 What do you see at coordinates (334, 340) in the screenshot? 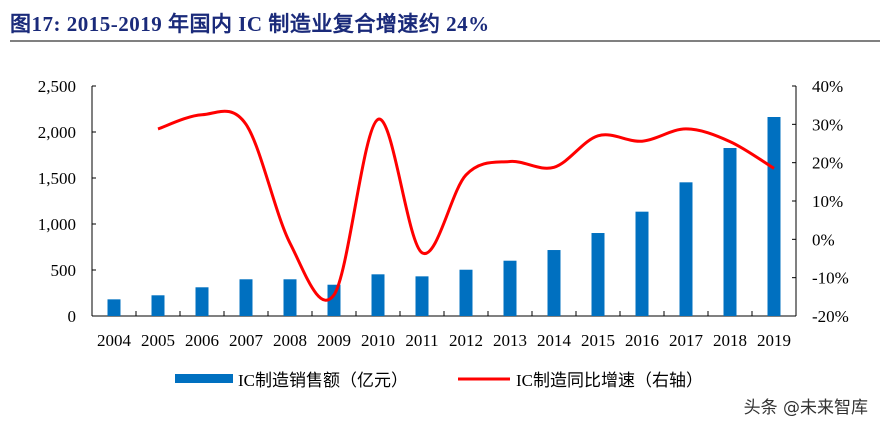
I see `x-tick-label: 2009` at bounding box center [334, 340].